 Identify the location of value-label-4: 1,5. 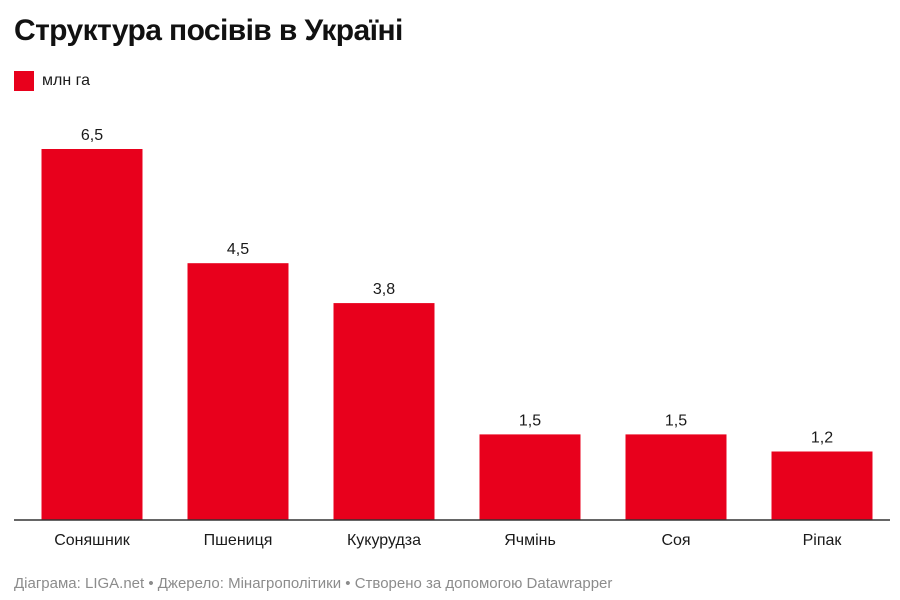
(530, 420).